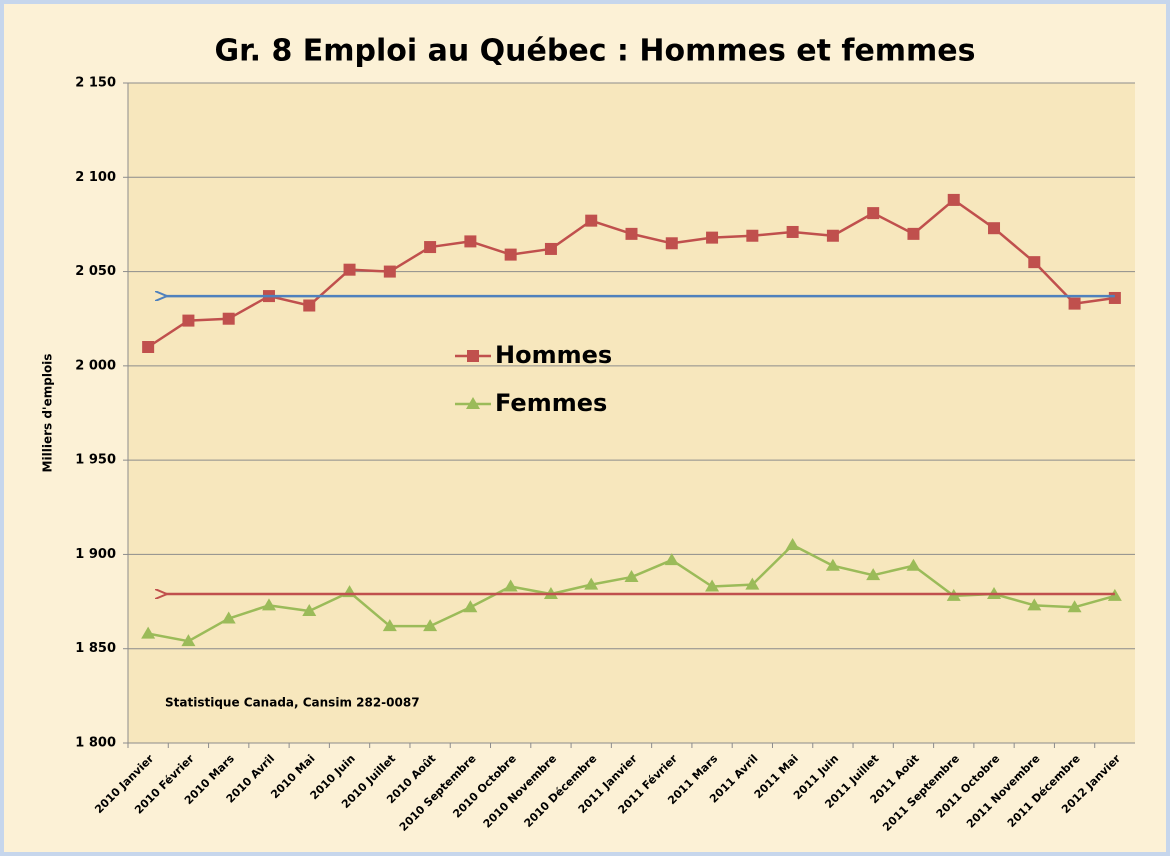 The width and height of the screenshot is (1172, 858). Describe the element at coordinates (95, 177) in the screenshot. I see `y-tick-label: 2 100` at that location.